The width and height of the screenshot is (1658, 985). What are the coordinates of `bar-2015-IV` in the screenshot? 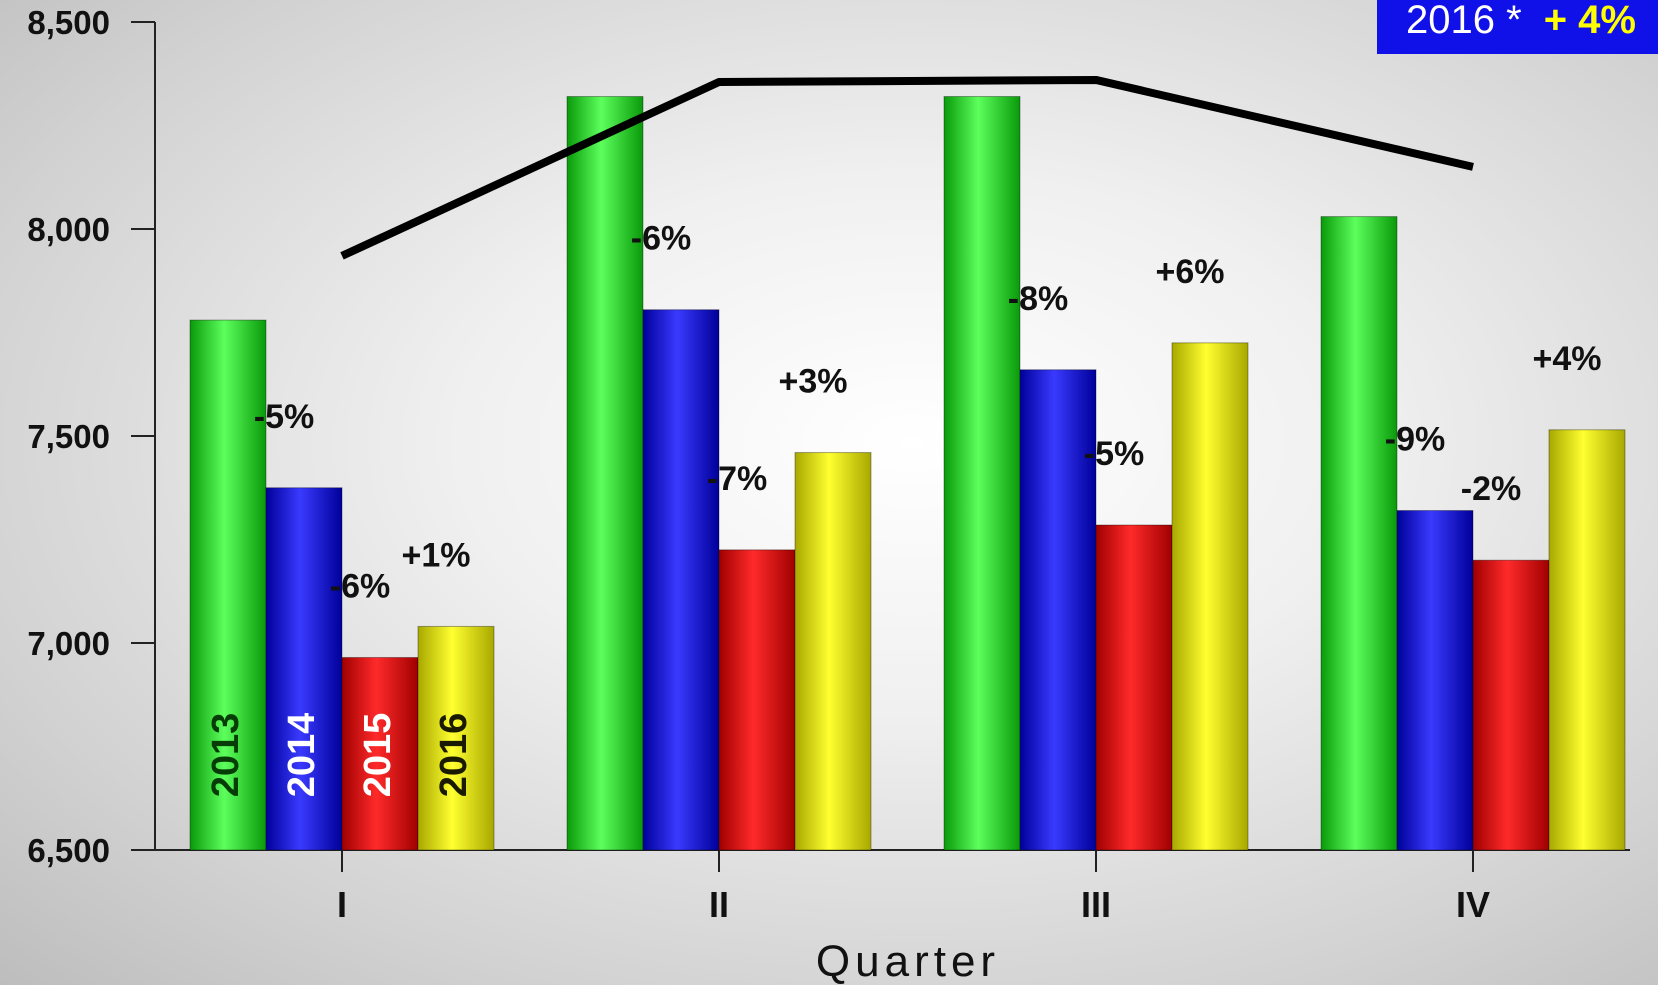 It's located at (1511, 705).